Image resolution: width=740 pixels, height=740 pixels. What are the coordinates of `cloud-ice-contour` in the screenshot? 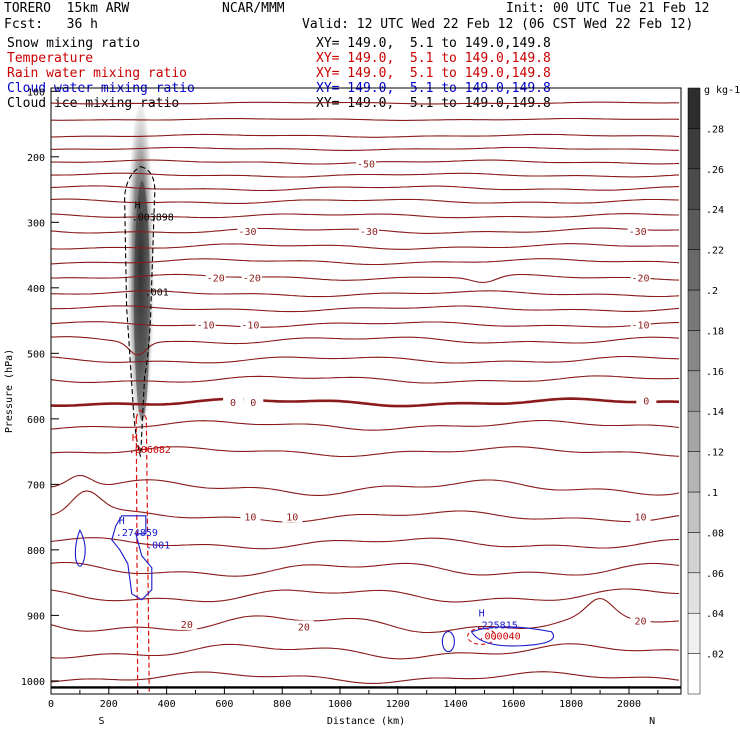 It's located at (140, 311).